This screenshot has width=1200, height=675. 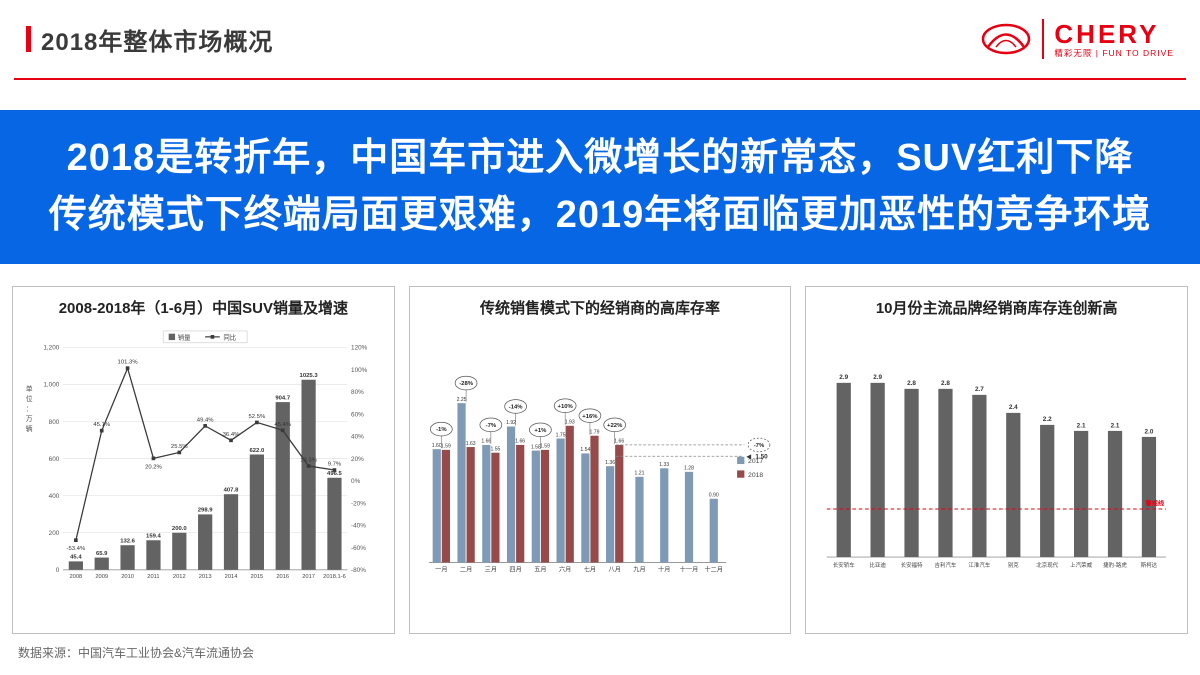 What do you see at coordinates (102, 554) in the screenshot?
I see `chart-label: 65.9` at bounding box center [102, 554].